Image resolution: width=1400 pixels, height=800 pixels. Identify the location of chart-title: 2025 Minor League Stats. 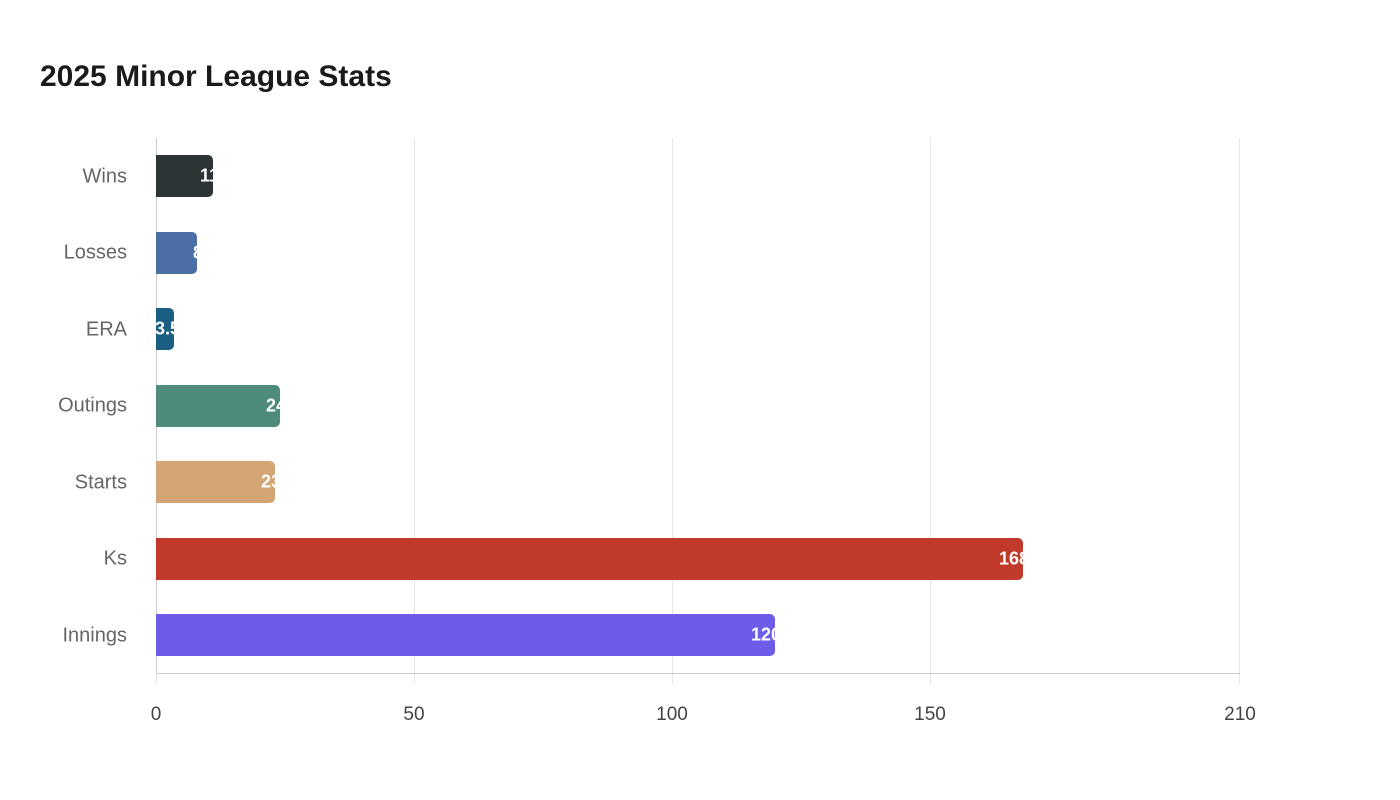
(216, 76).